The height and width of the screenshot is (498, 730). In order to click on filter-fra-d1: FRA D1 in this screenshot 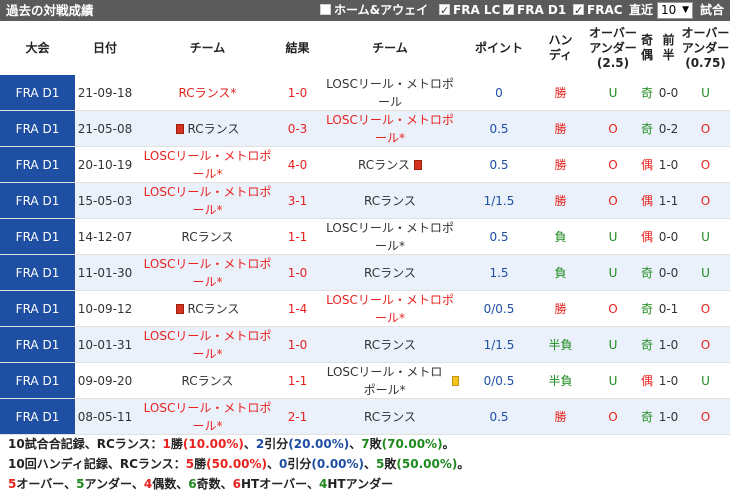, I will do `click(534, 10)`.